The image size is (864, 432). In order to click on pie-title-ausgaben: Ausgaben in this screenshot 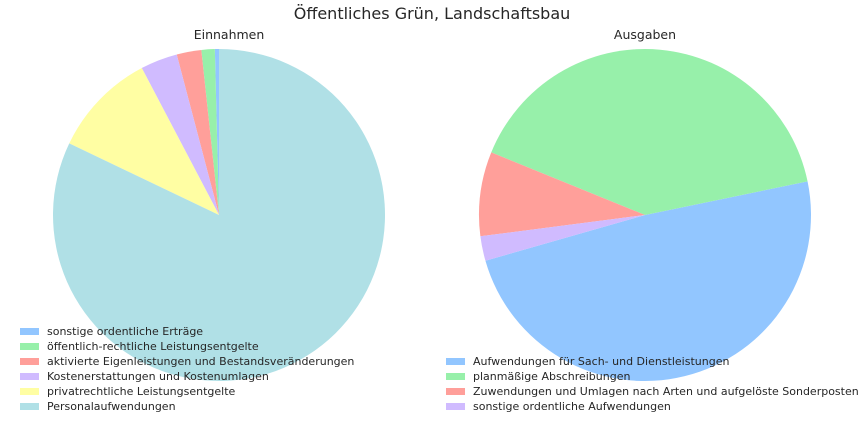, I will do `click(645, 34)`.